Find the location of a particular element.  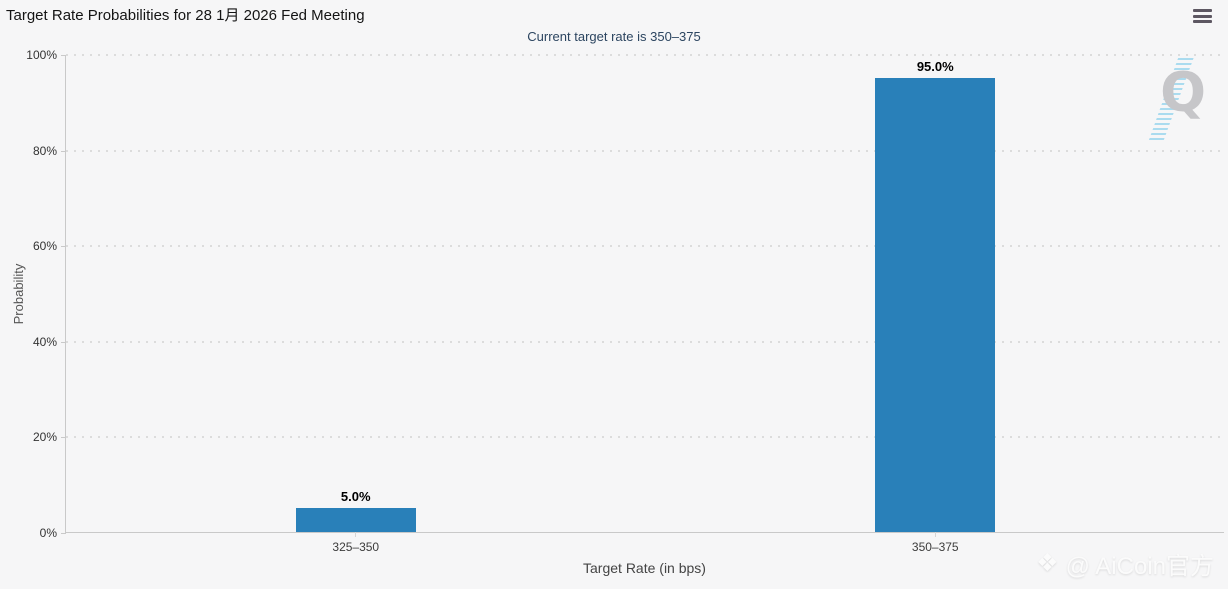

y-tick-label: 20% is located at coordinates (44, 437).